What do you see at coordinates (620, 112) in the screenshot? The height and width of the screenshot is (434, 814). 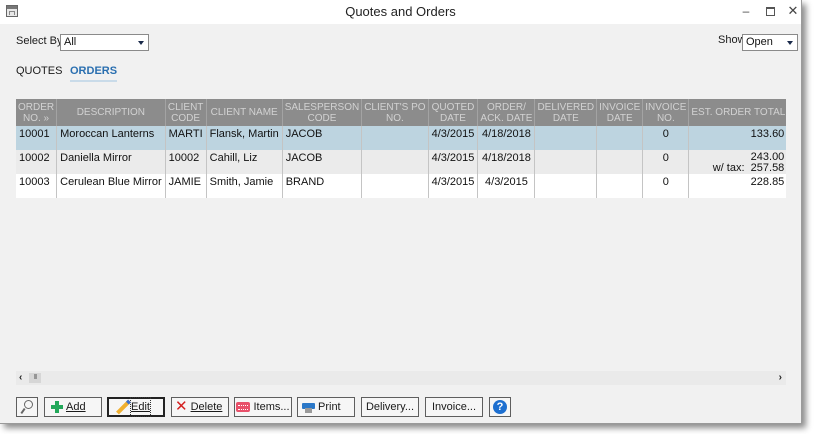 I see `column-header-invoice-date: INVOICE DATE` at bounding box center [620, 112].